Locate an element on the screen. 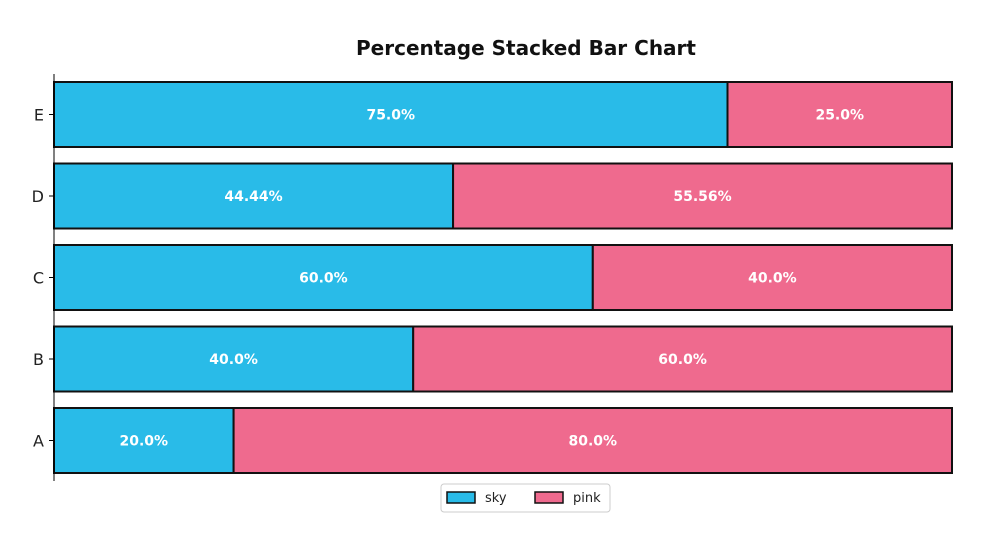  data-label-sky-A: 20.0% is located at coordinates (144, 442).